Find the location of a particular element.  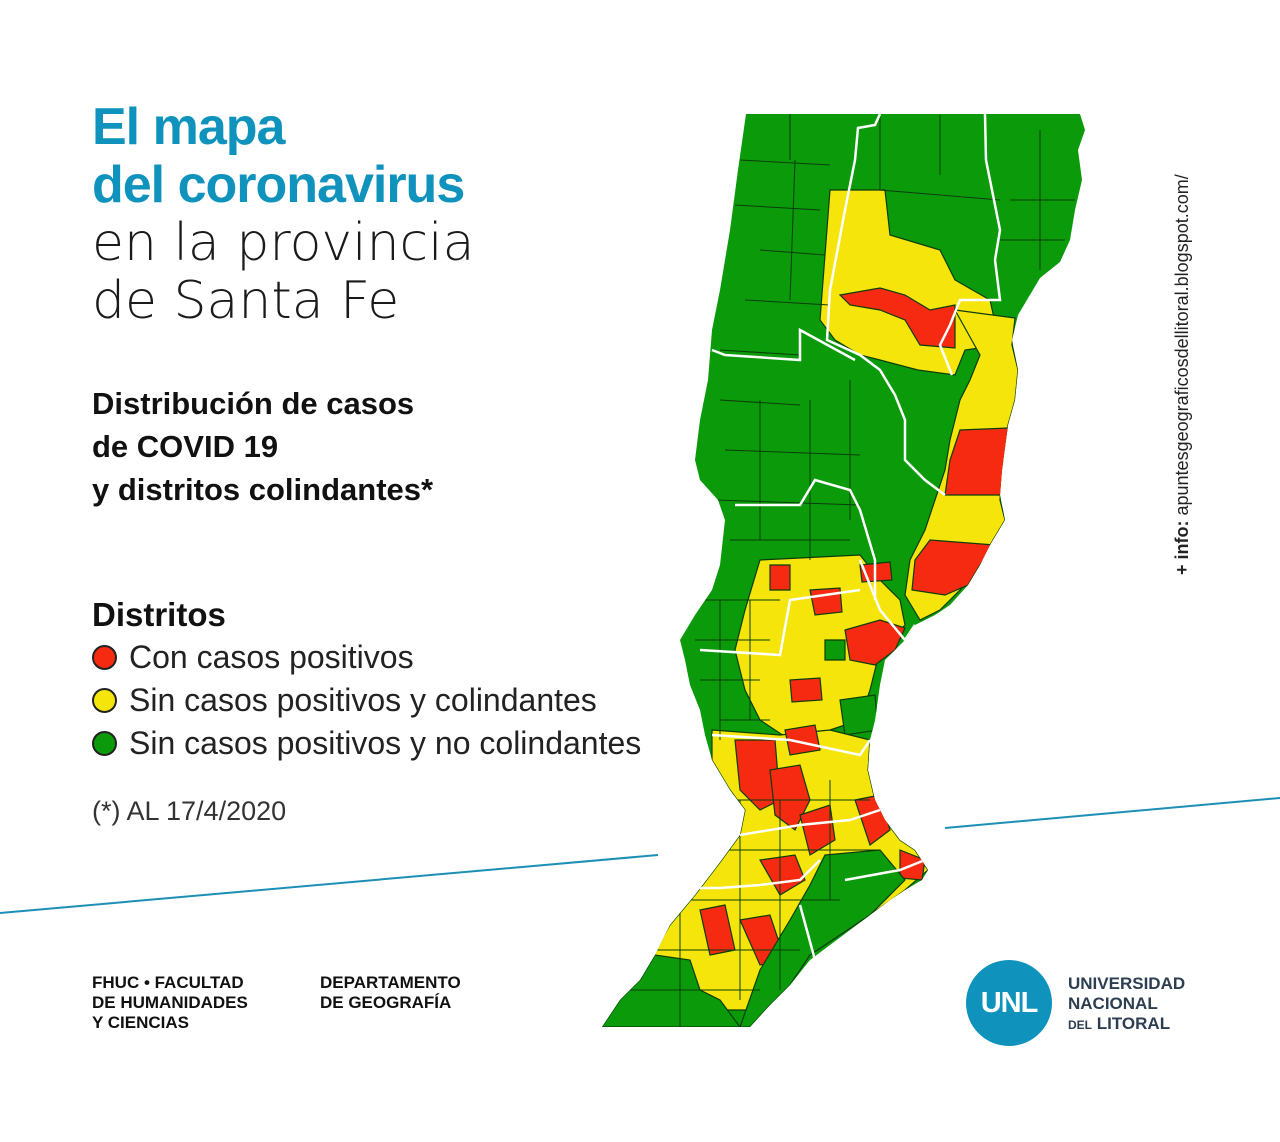

green-circle-icon is located at coordinates (104, 743).